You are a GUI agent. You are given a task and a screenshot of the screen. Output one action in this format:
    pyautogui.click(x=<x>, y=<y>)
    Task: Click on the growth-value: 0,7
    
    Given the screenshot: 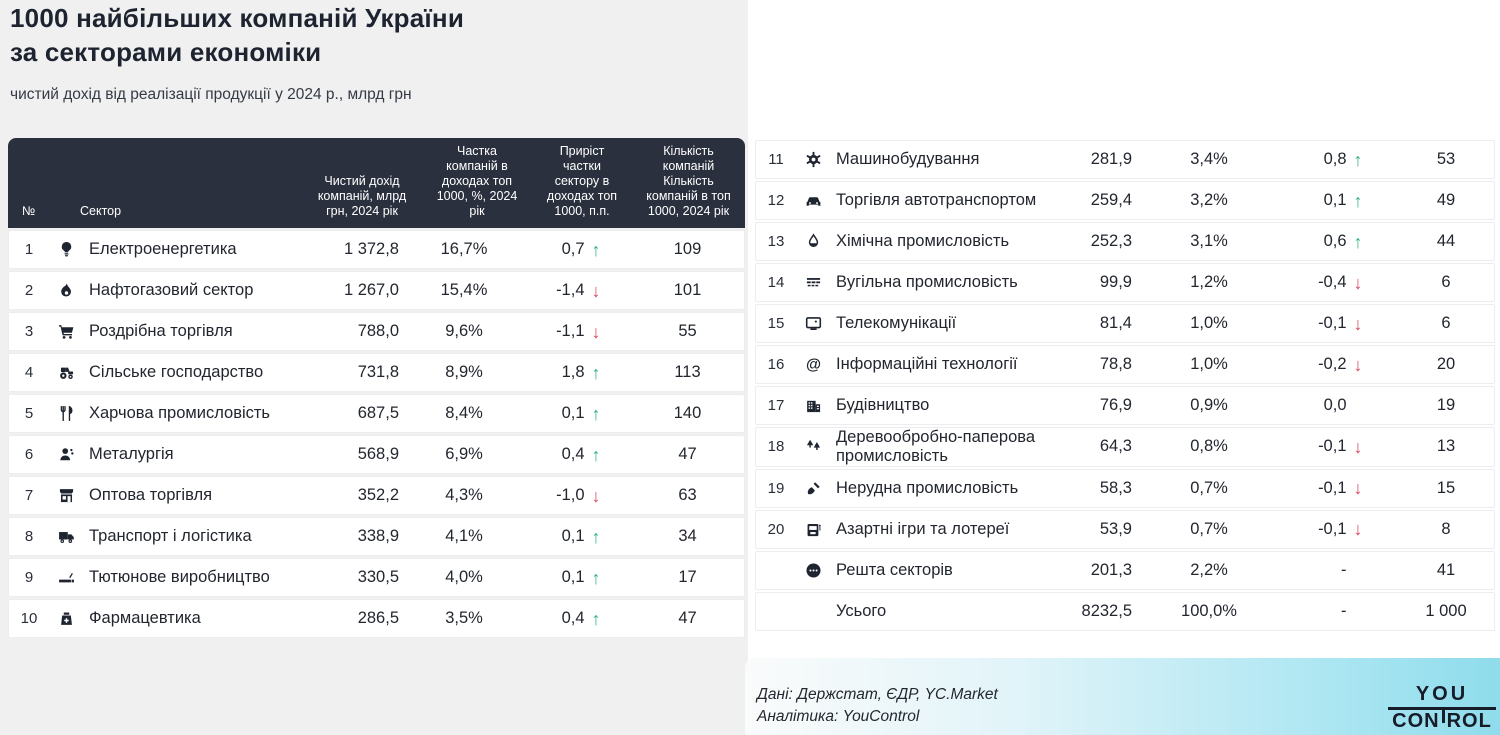 What is the action you would take?
    pyautogui.click(x=573, y=249)
    